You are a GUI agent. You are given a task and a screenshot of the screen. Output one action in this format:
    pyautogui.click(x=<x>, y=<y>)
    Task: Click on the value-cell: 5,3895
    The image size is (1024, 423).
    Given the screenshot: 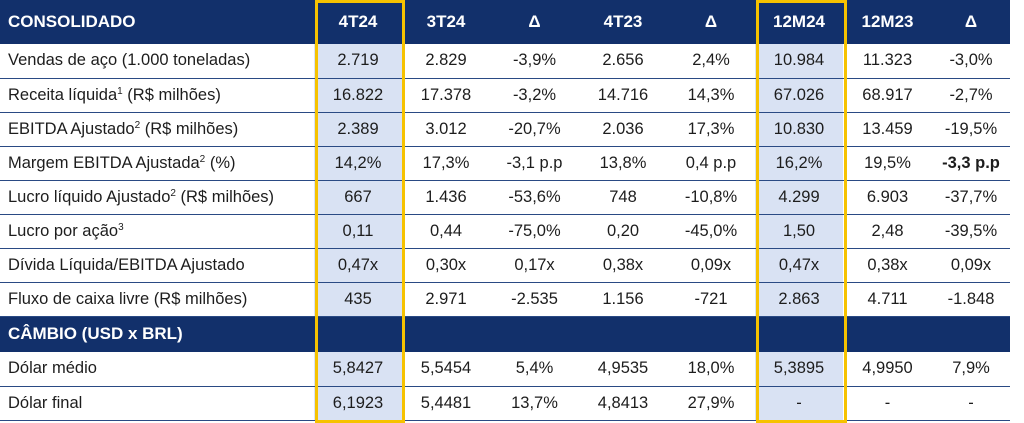 What is the action you would take?
    pyautogui.click(x=799, y=369)
    